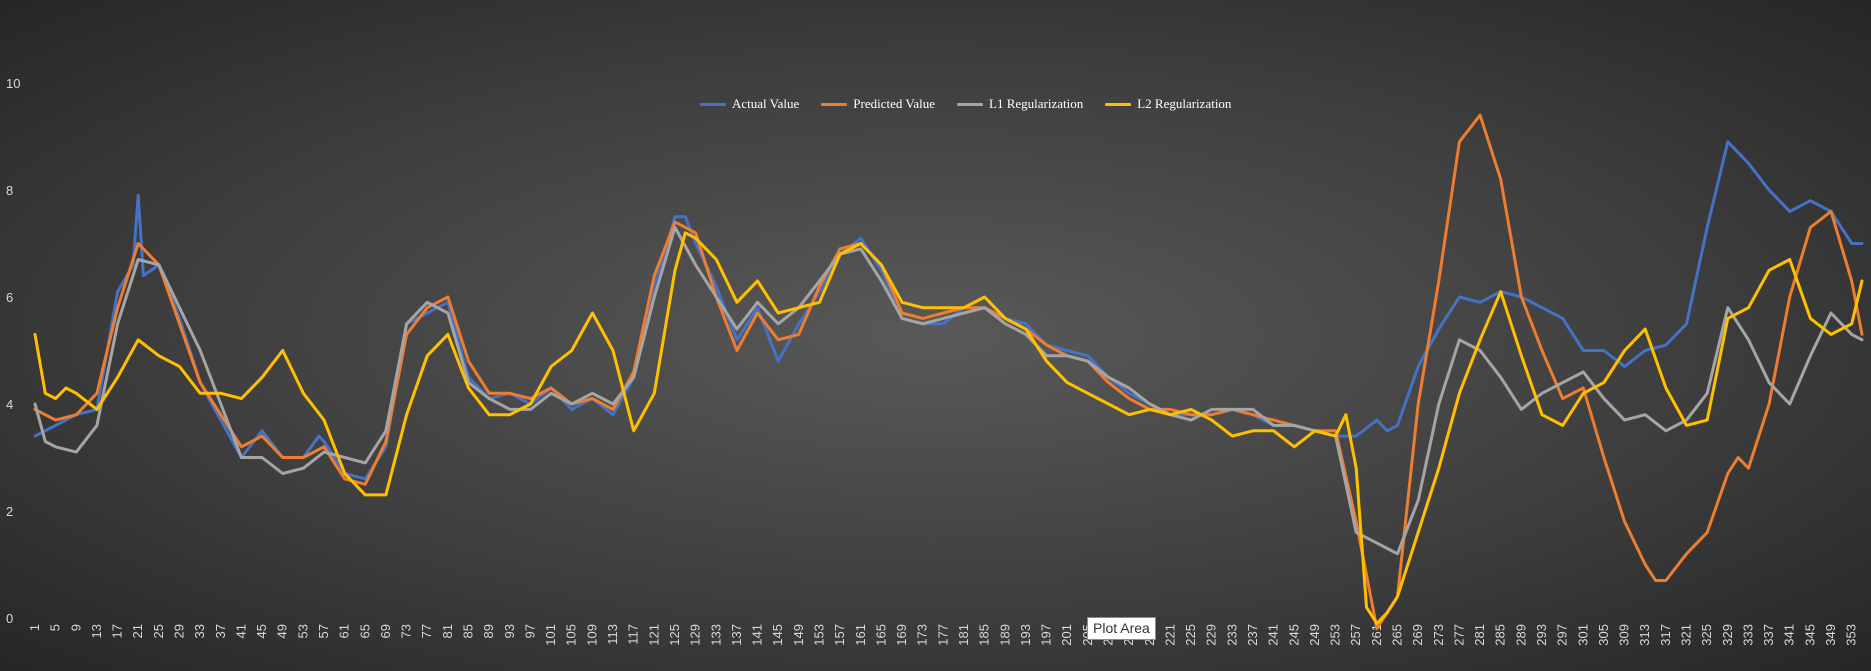  Describe the element at coordinates (1169, 635) in the screenshot. I see `x-tick-label: 221` at that location.